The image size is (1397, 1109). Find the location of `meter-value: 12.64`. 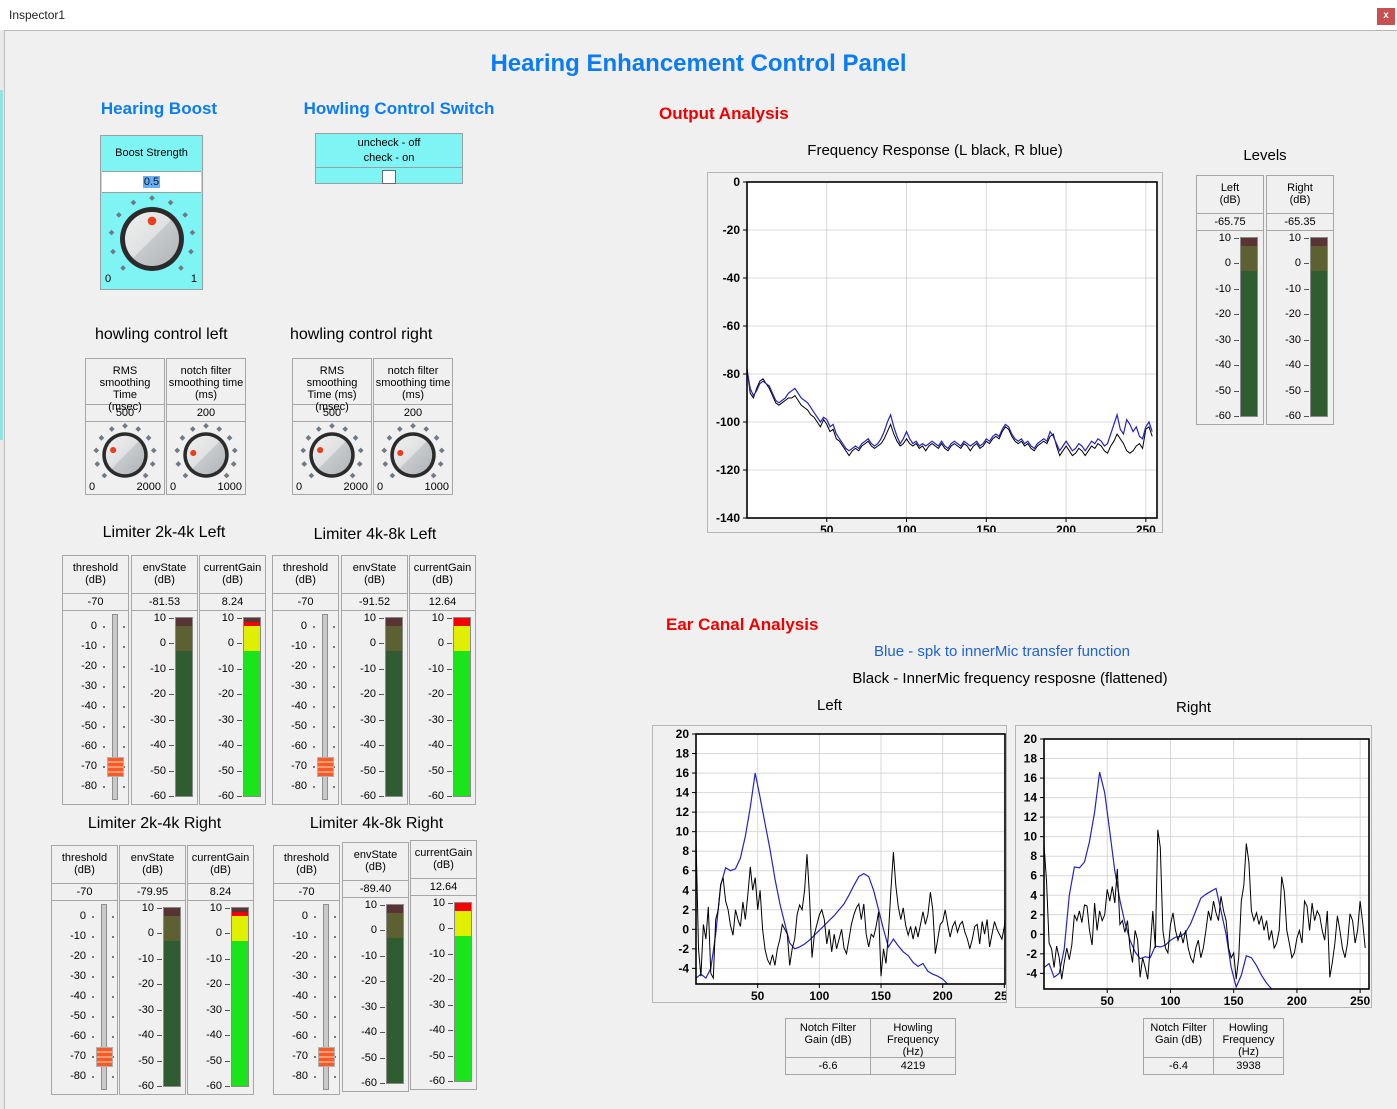

meter-value: 12.64 is located at coordinates (442, 602).